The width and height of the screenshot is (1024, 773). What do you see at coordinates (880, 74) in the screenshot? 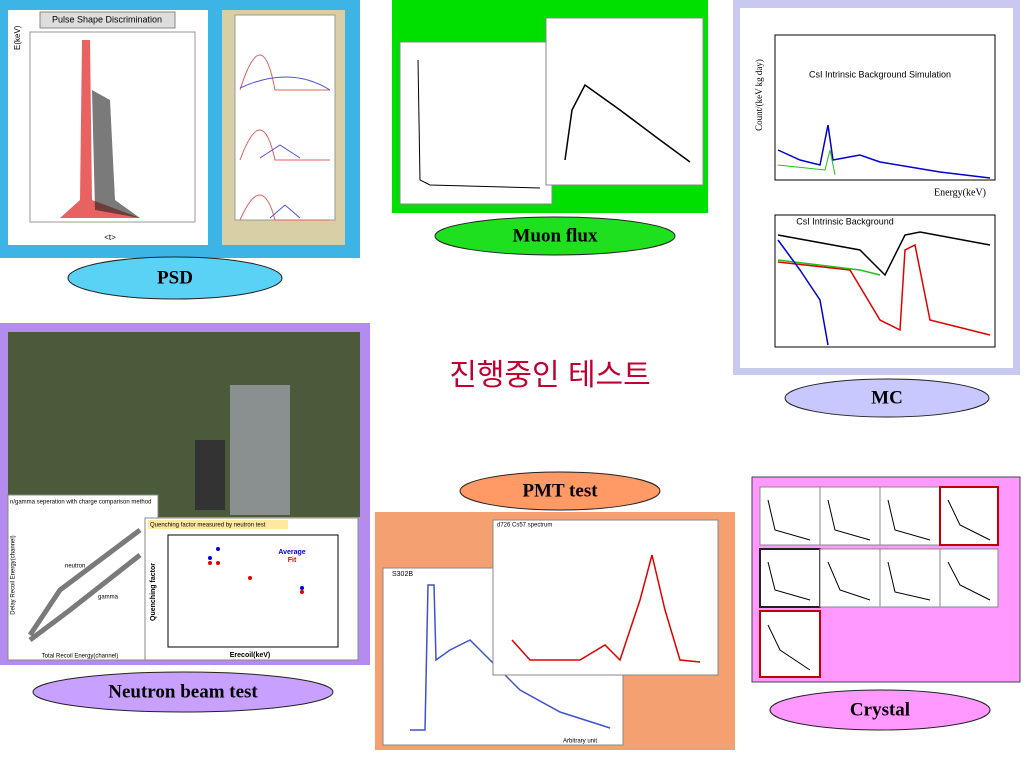
I see `mc-plot1-title: CsI Intrinsic Background Simulation` at bounding box center [880, 74].